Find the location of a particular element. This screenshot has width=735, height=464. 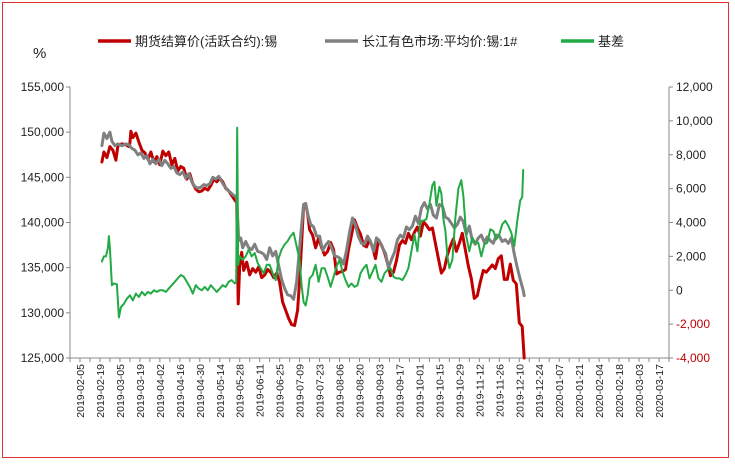

x-tick-label: 2020-02-04 is located at coordinates (600, 391).